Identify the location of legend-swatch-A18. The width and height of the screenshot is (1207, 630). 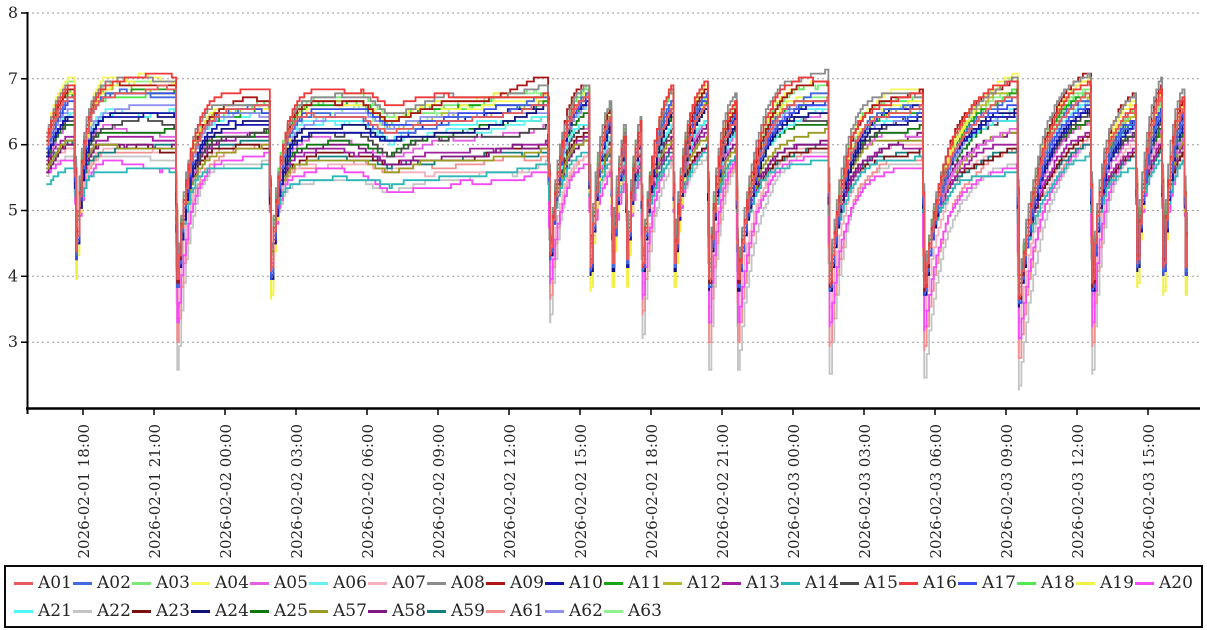
(1026, 583).